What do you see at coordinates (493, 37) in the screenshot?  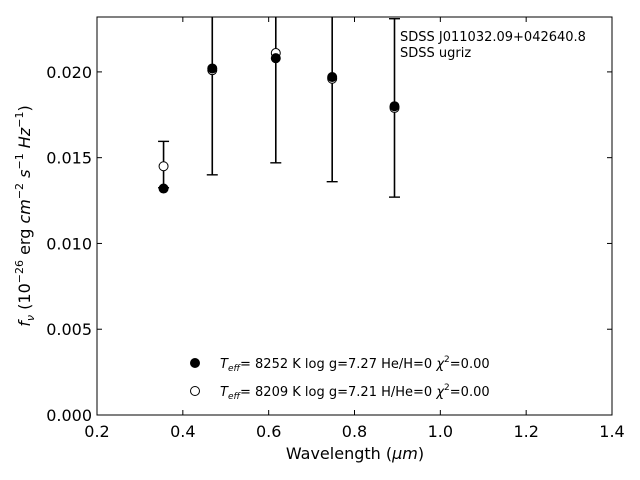 I see `object-name-annotation: SDSS J011032.09+042640.8` at bounding box center [493, 37].